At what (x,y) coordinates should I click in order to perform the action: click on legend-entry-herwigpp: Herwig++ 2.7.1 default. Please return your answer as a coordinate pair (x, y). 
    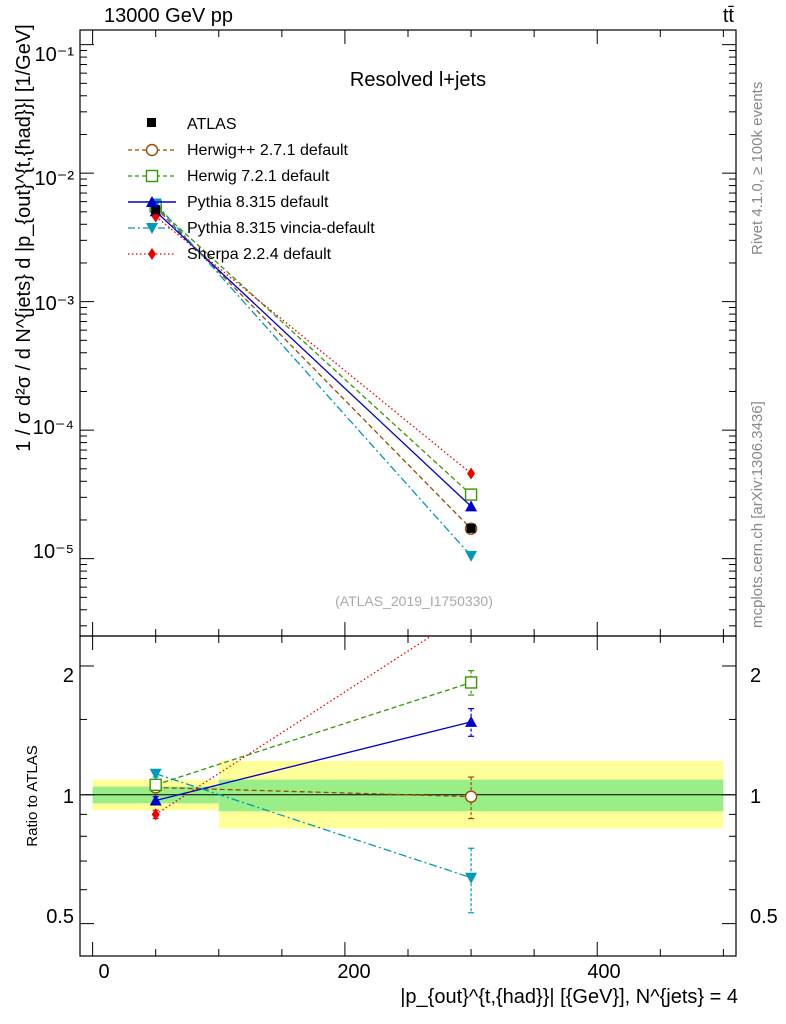
    Looking at the image, I should click on (238, 150).